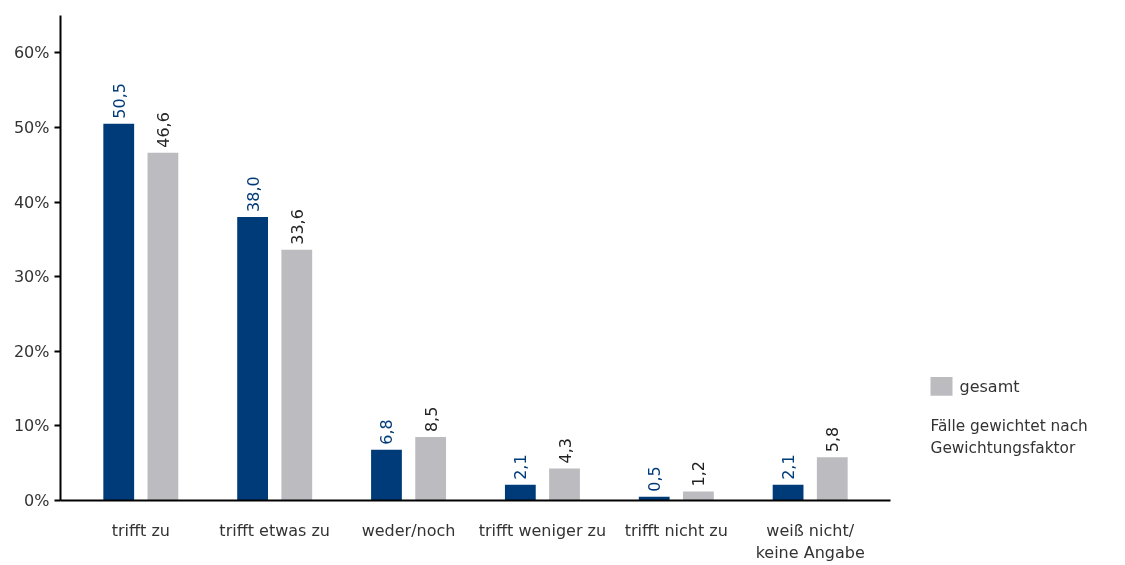 This screenshot has width=1125, height=565. I want to click on y-tick-label: 40%, so click(31, 202).